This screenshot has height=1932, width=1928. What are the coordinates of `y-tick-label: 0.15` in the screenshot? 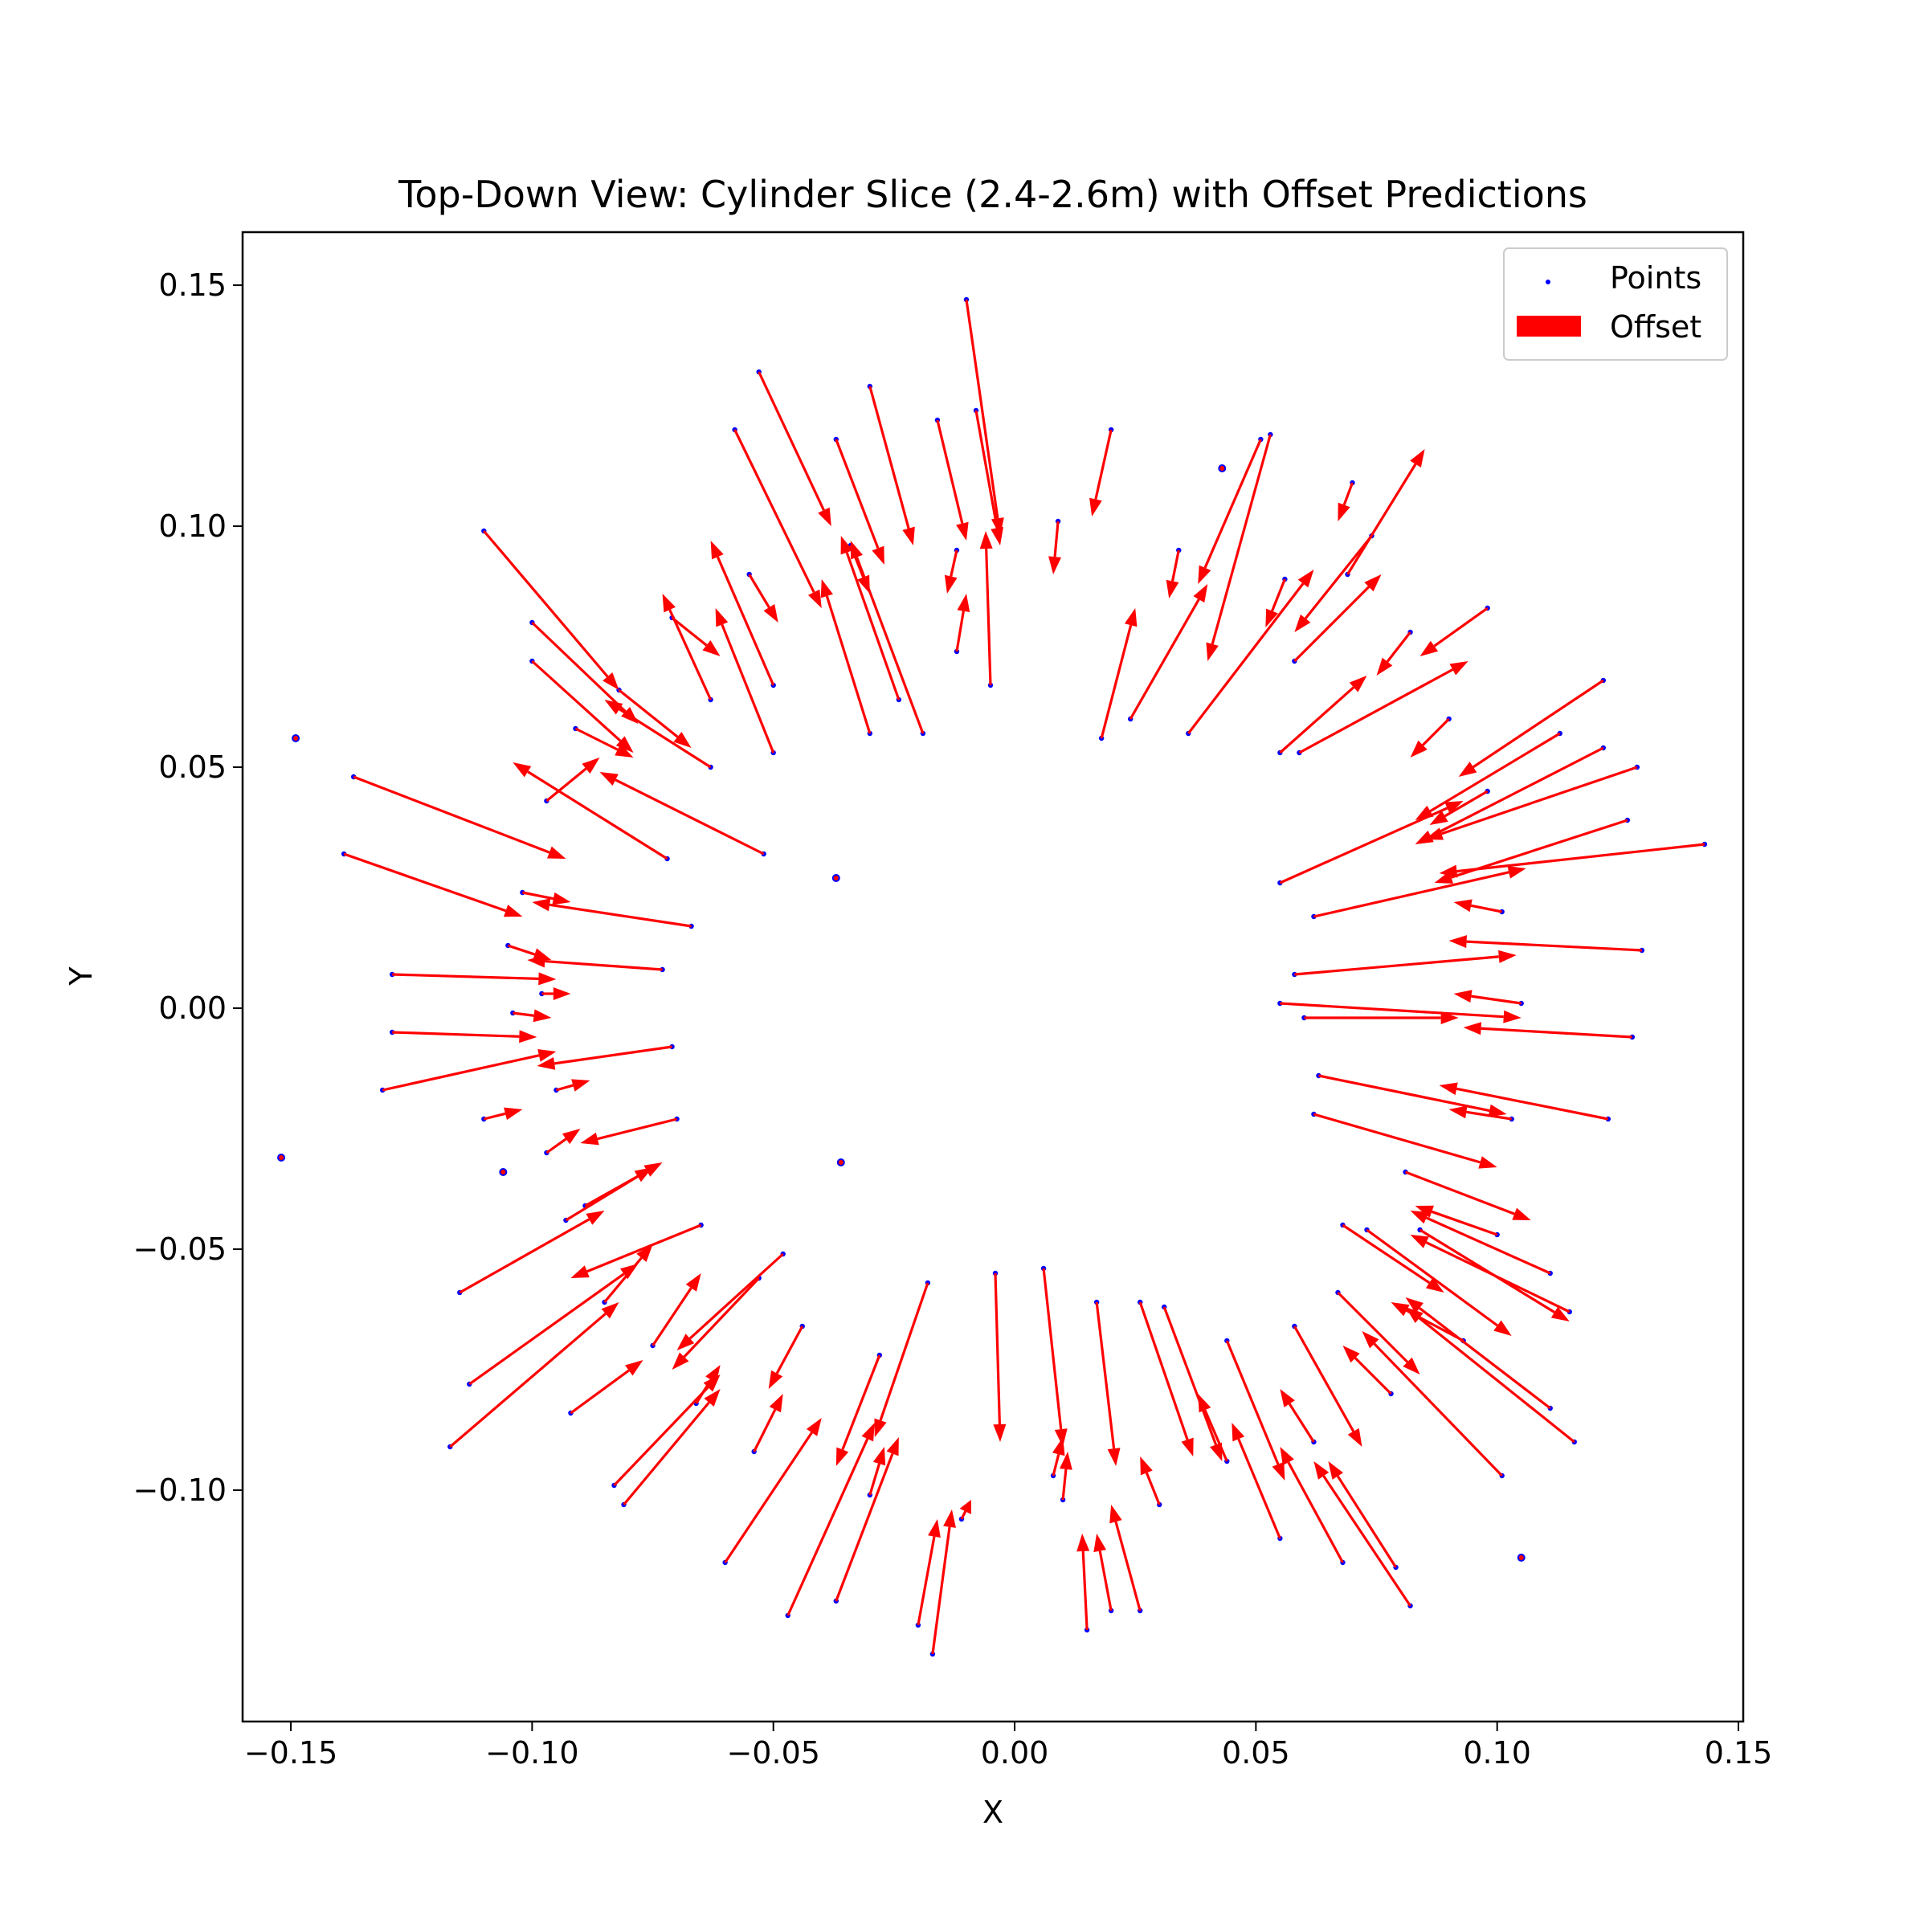 It's located at (192, 285).